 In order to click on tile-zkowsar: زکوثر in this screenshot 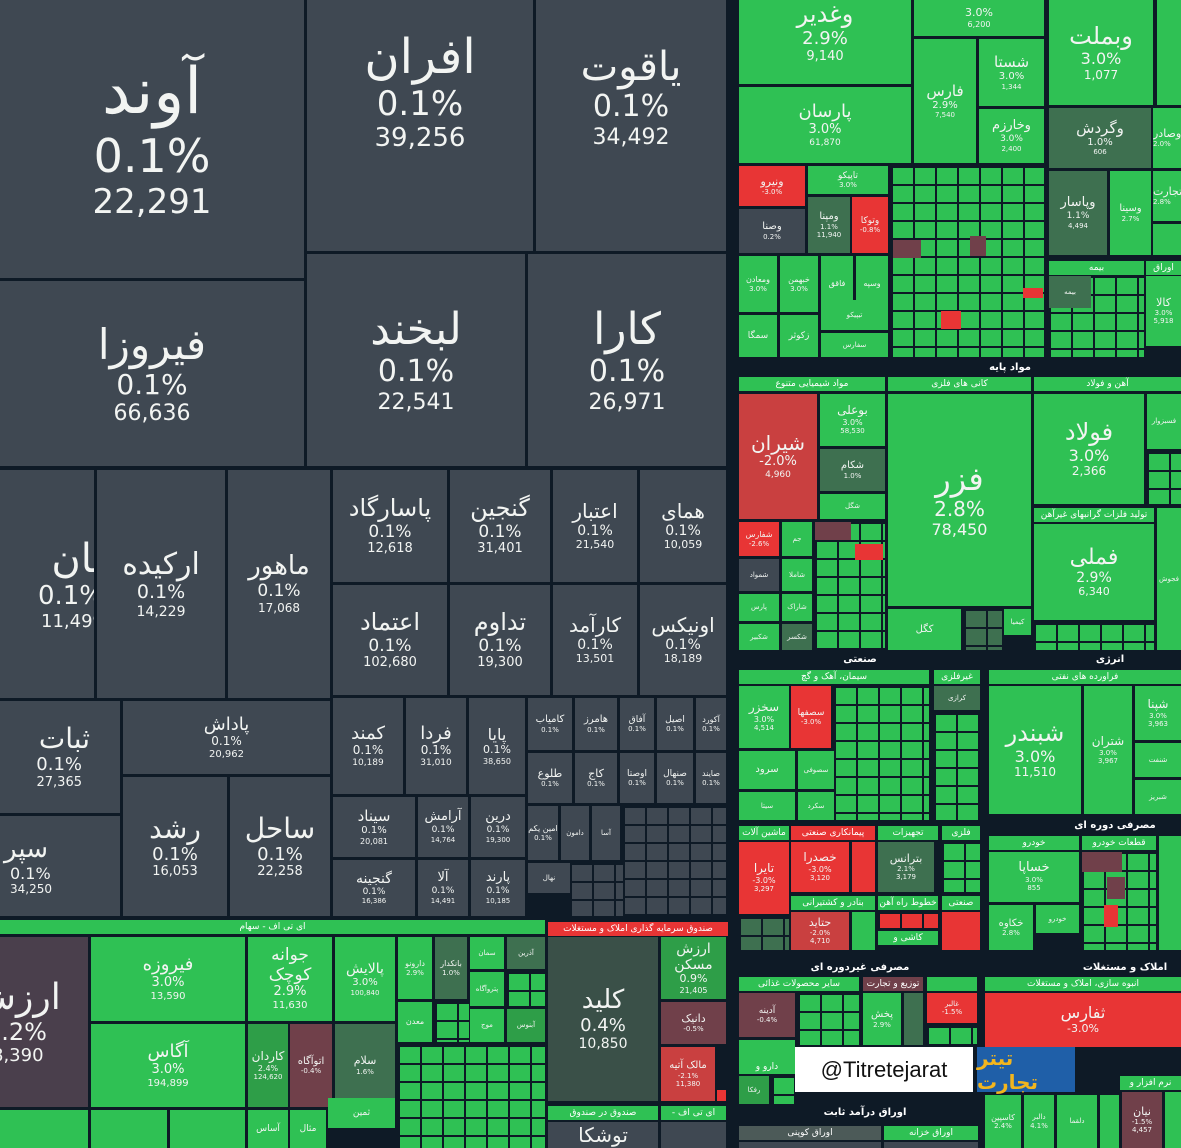, I will do `click(799, 336)`.